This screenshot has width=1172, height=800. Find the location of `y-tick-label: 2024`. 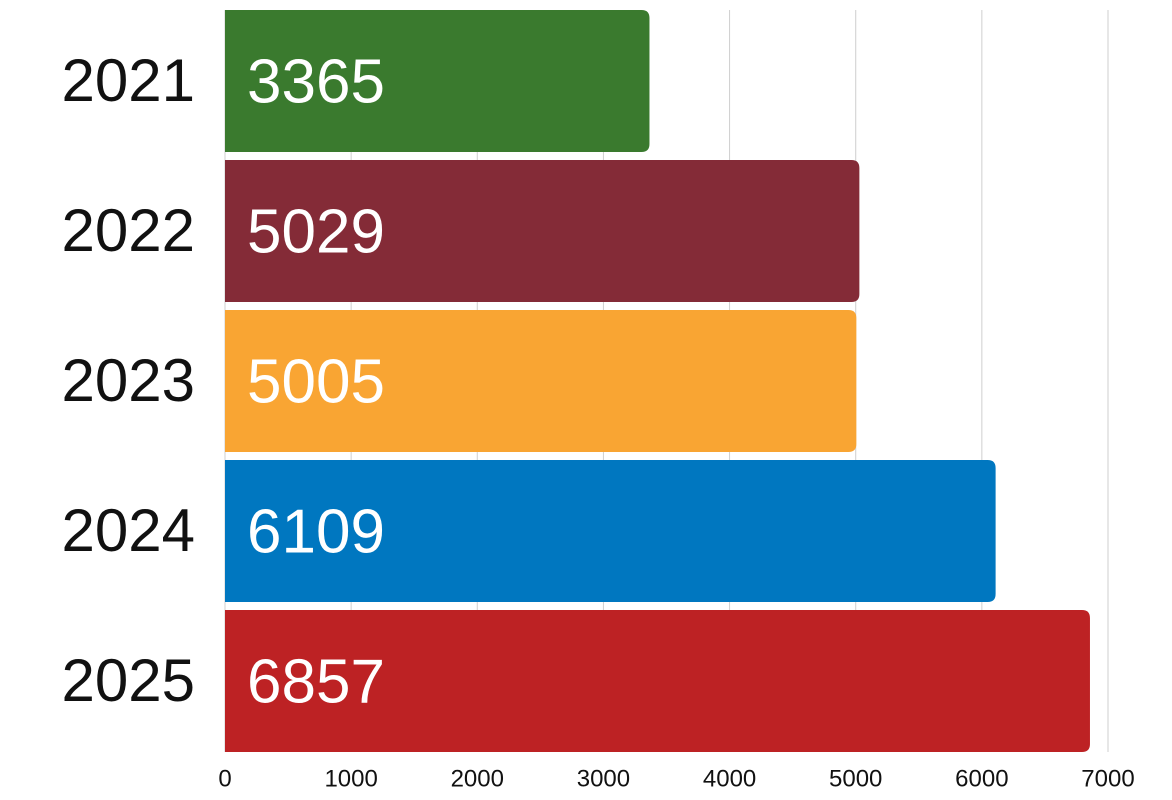

y-tick-label: 2024 is located at coordinates (128, 530).